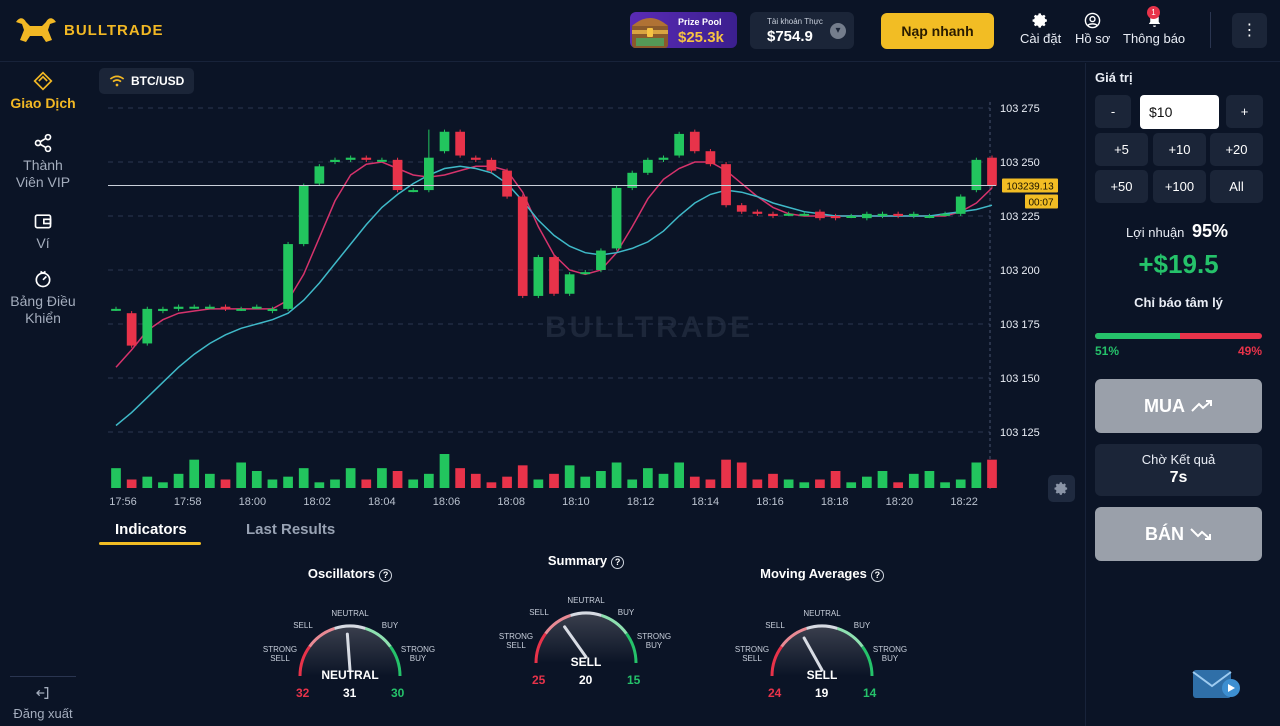 The image size is (1280, 726). I want to click on support-mail-button, so click(1217, 687).